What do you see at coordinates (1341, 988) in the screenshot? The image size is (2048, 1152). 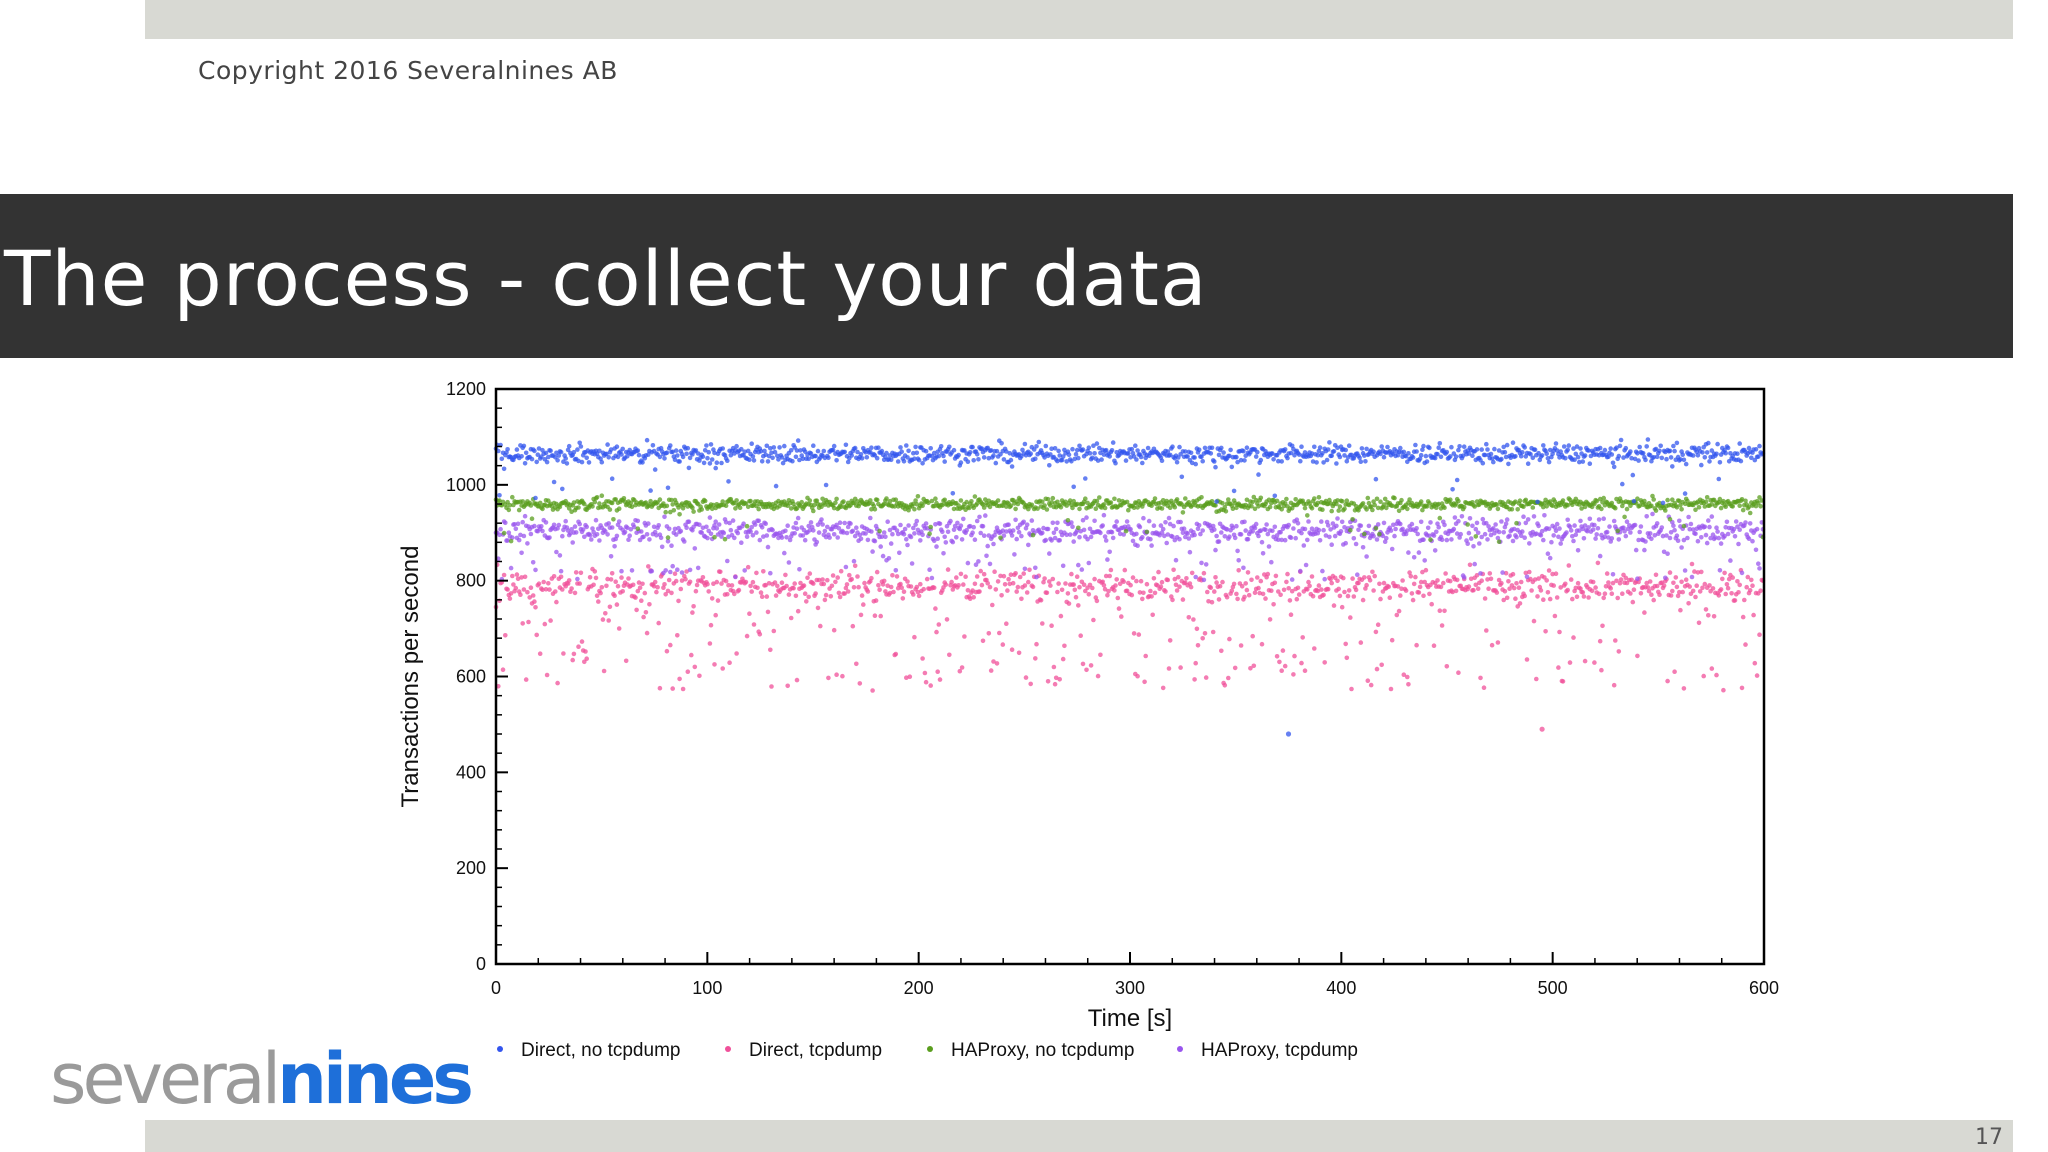 I see `x-tick-label: 400` at bounding box center [1341, 988].